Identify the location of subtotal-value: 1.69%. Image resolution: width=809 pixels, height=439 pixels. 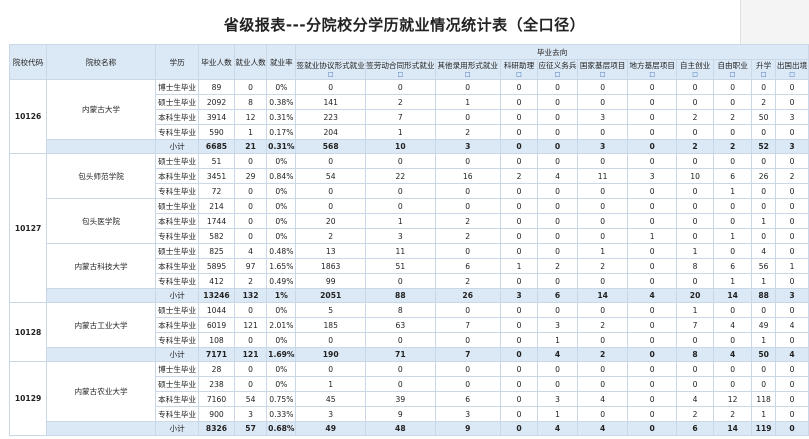
(281, 354).